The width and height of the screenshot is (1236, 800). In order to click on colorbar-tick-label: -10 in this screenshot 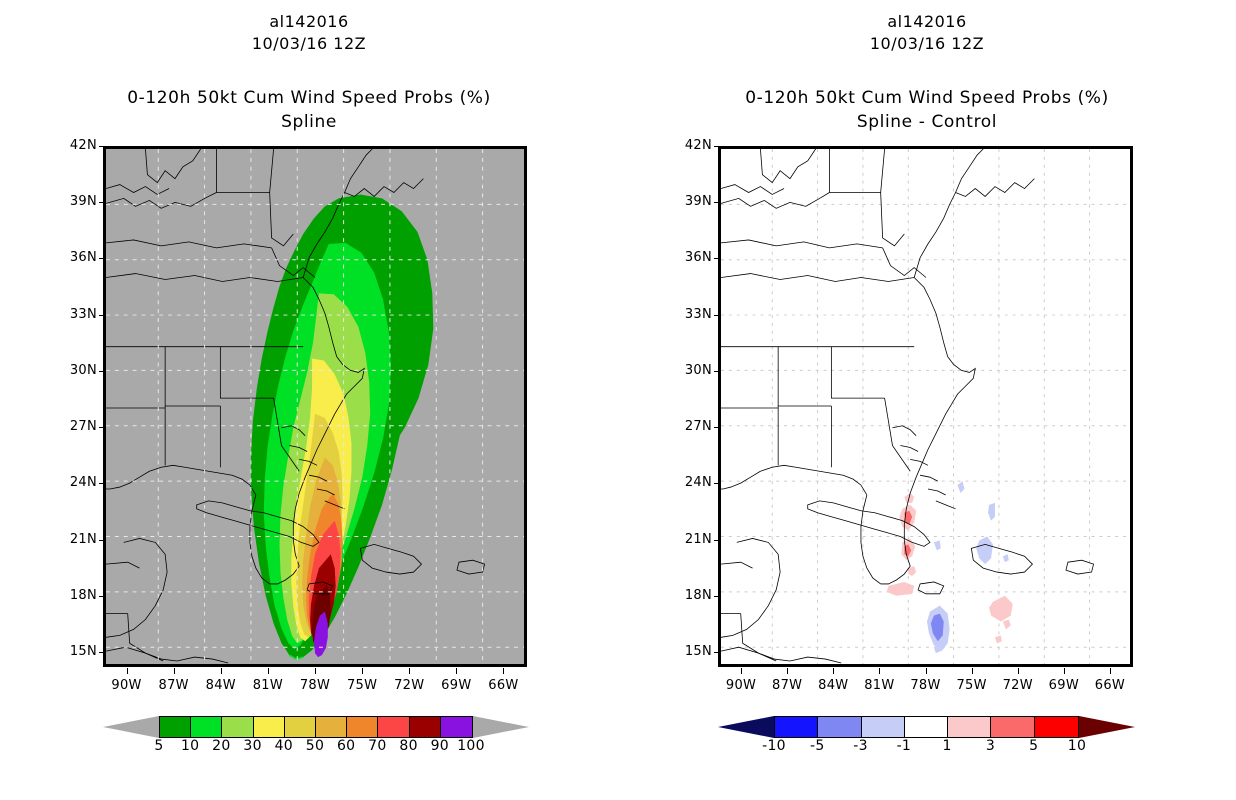, I will do `click(774, 746)`.